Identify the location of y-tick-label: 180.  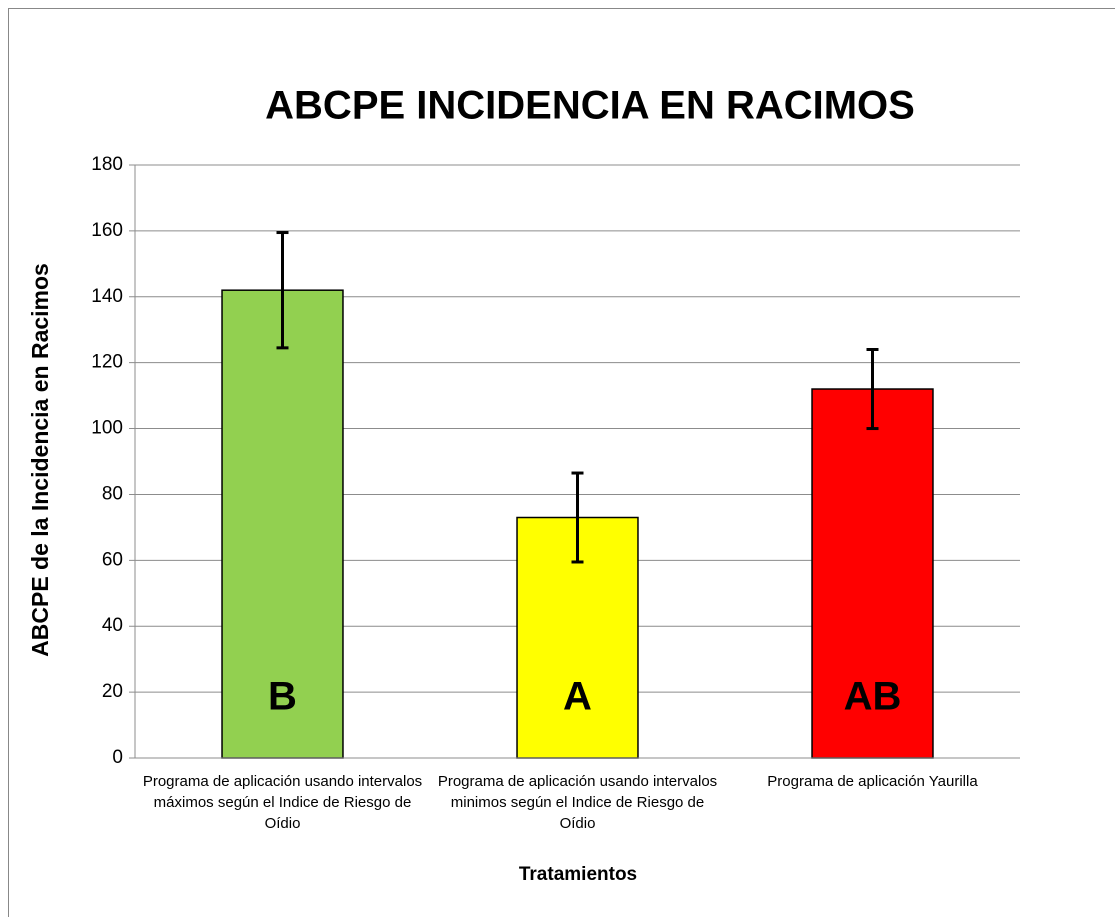
(107, 164).